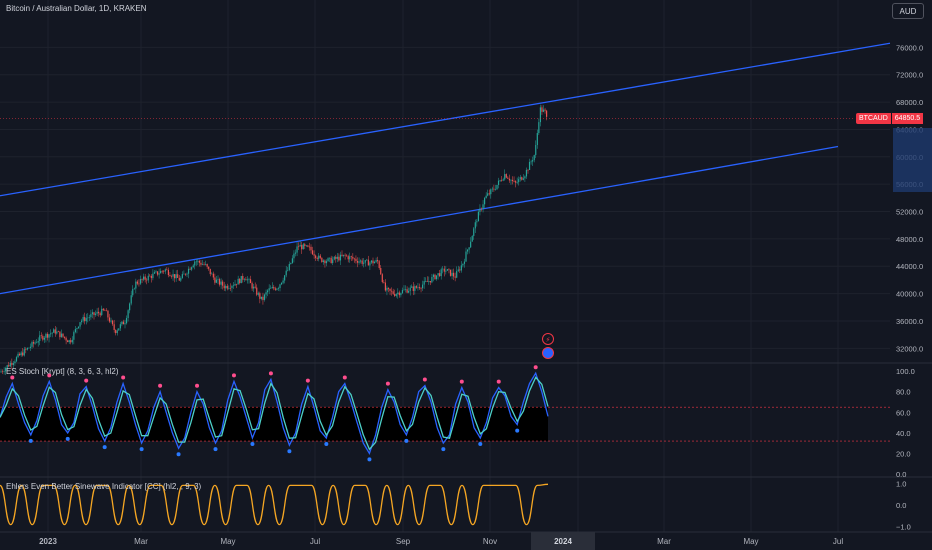  I want to click on ebsi-line, so click(274, 504).